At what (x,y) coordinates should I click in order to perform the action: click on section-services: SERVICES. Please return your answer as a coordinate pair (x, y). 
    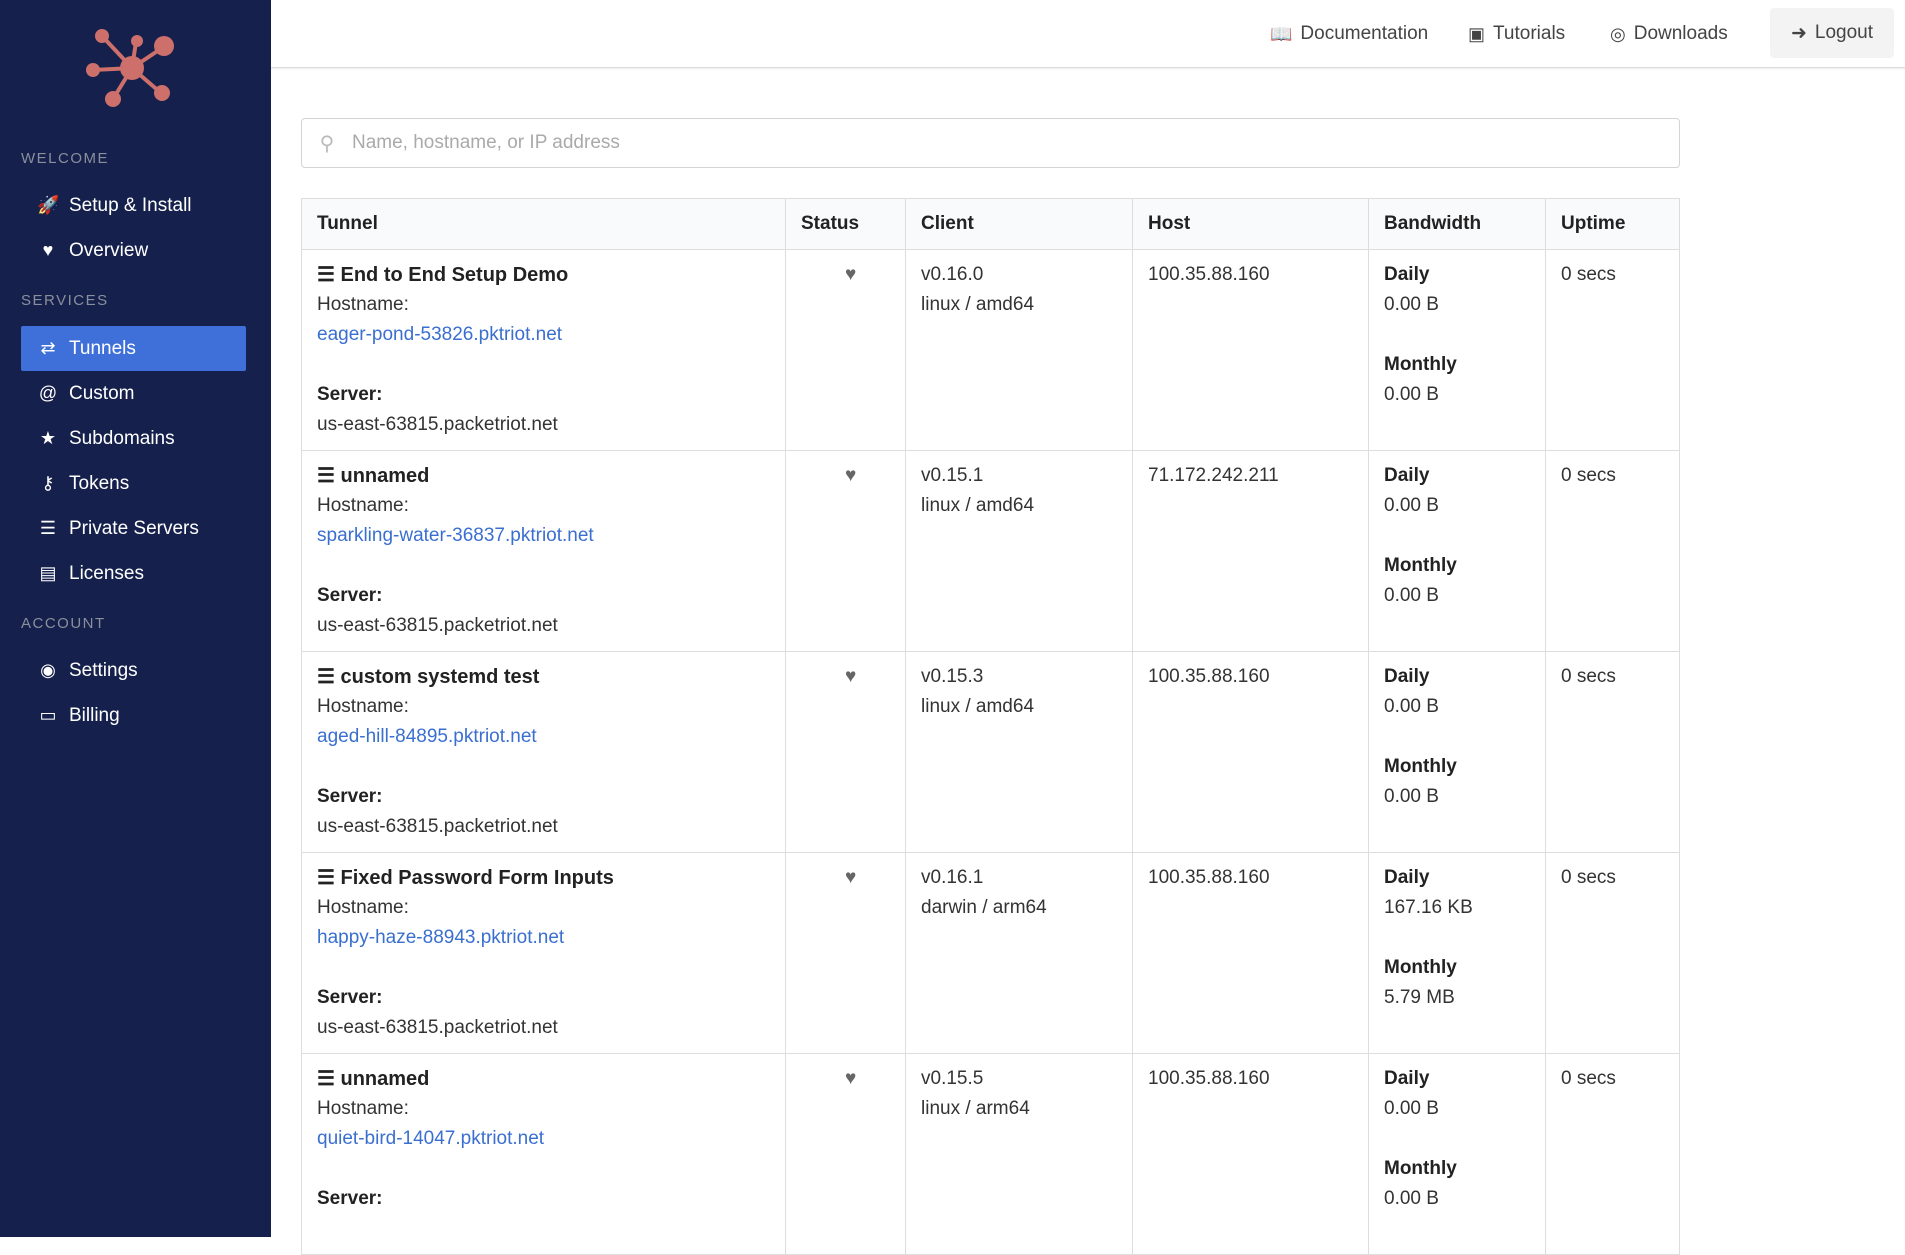
    Looking at the image, I should click on (65, 300).